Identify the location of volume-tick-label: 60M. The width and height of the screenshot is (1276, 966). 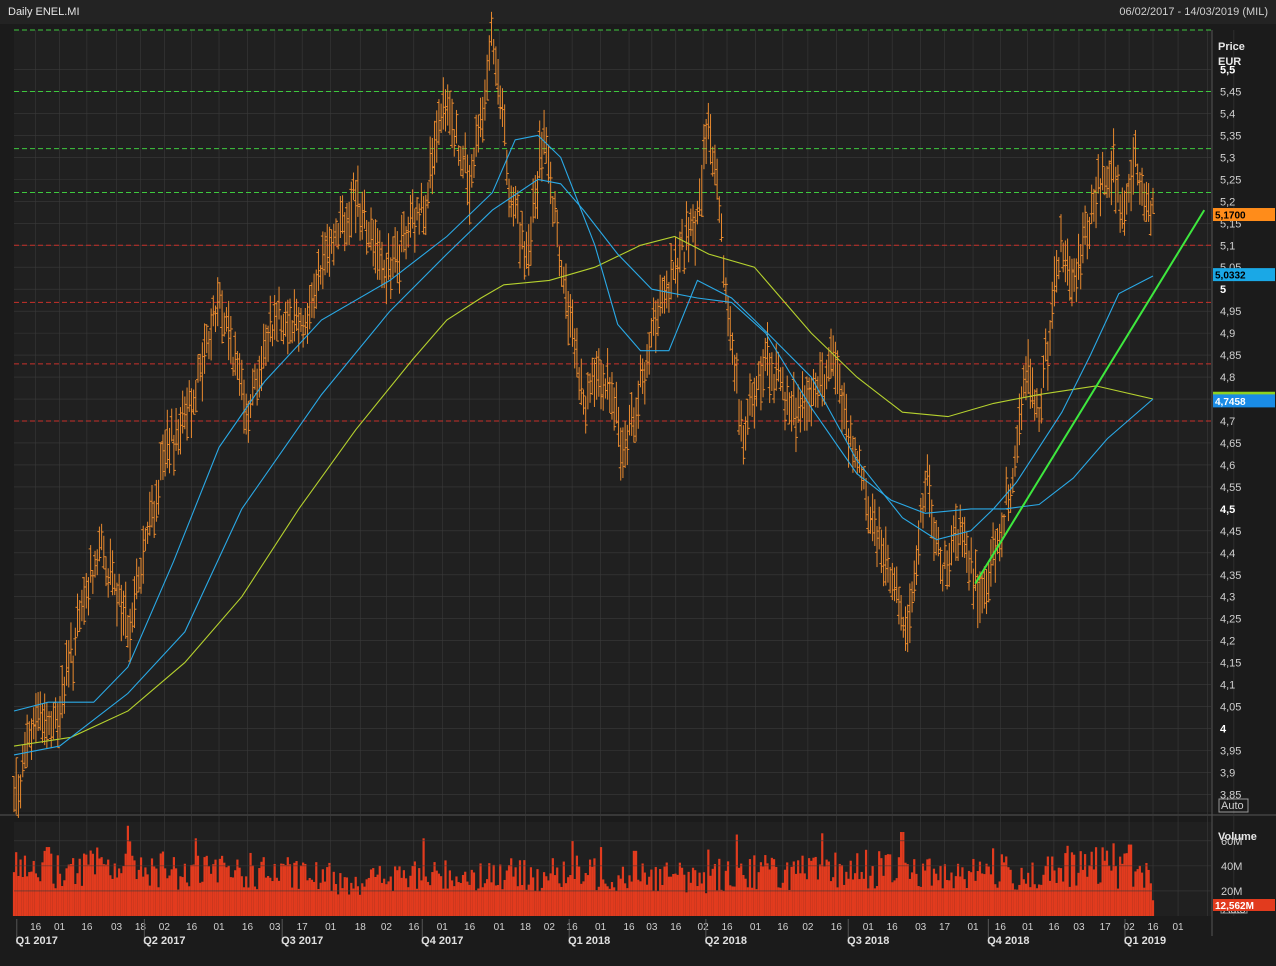
(1231, 842).